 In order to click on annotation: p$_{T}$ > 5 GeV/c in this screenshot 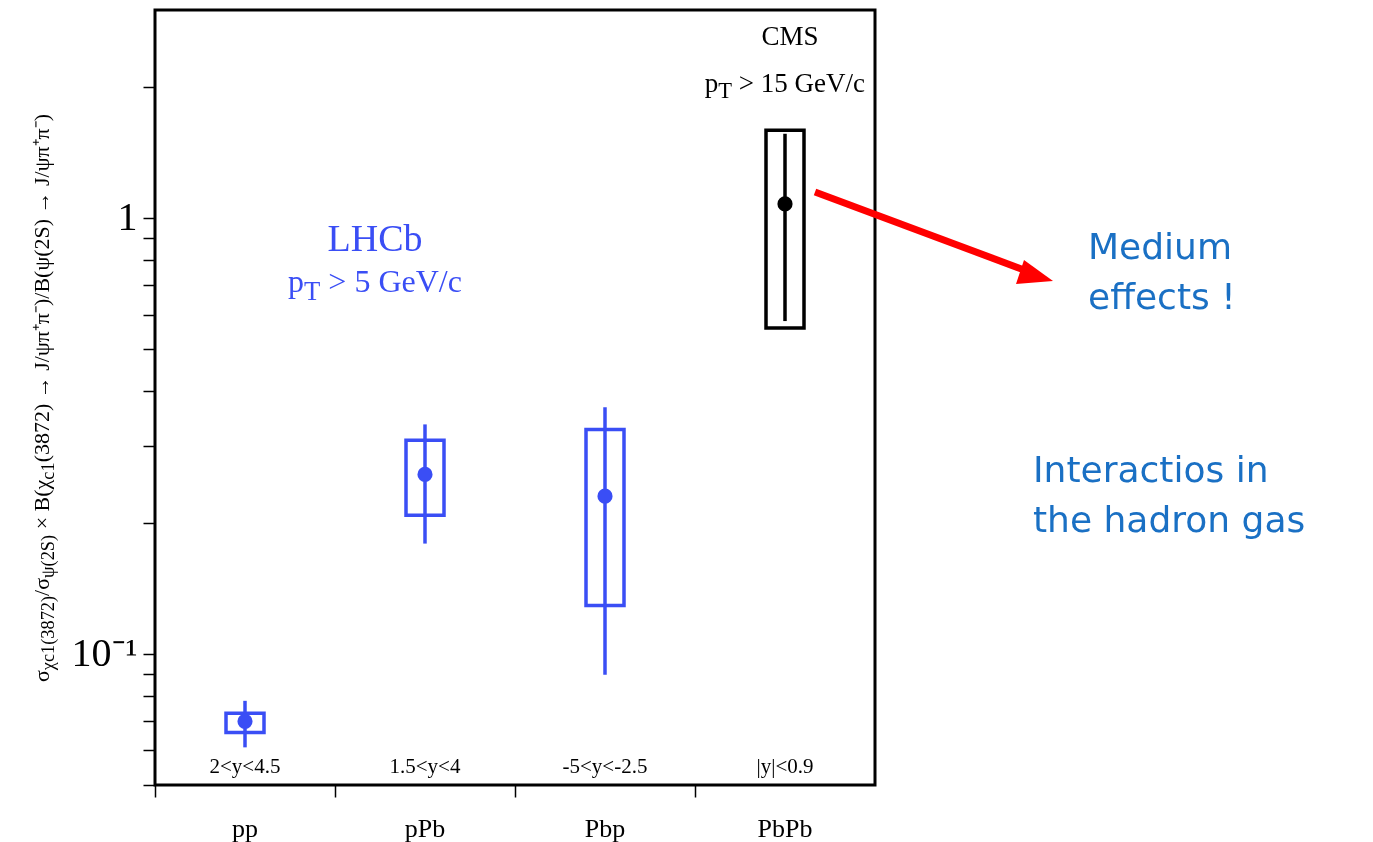, I will do `click(375, 285)`.